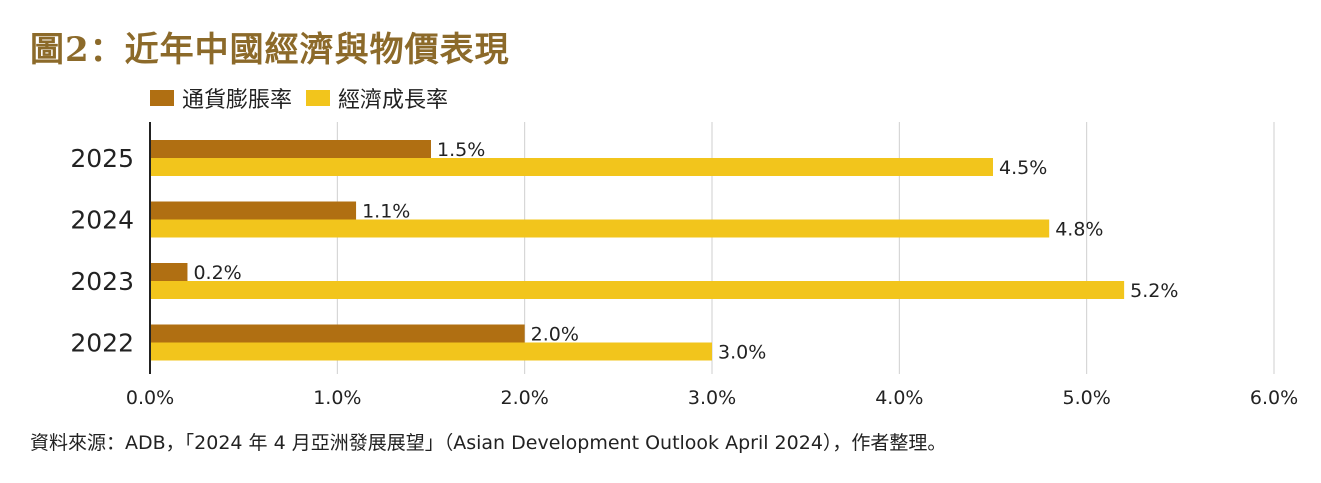 This screenshot has height=483, width=1321. What do you see at coordinates (742, 353) in the screenshot?
I see `data-label: 3.0%` at bounding box center [742, 353].